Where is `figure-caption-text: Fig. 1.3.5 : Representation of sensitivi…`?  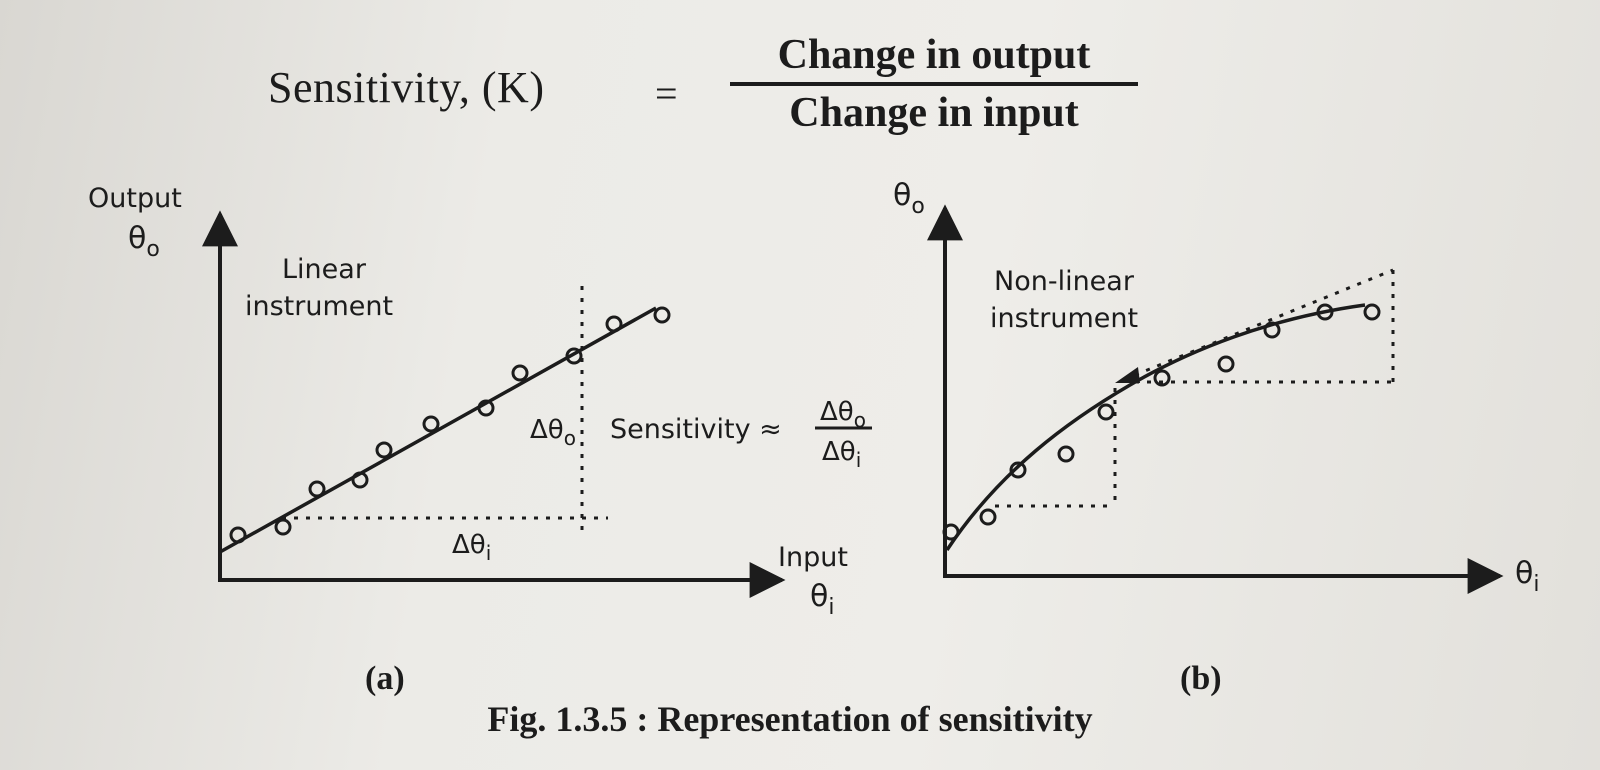
figure-caption-text: Fig. 1.3.5 : Representation of sensitivi… is located at coordinates (790, 719).